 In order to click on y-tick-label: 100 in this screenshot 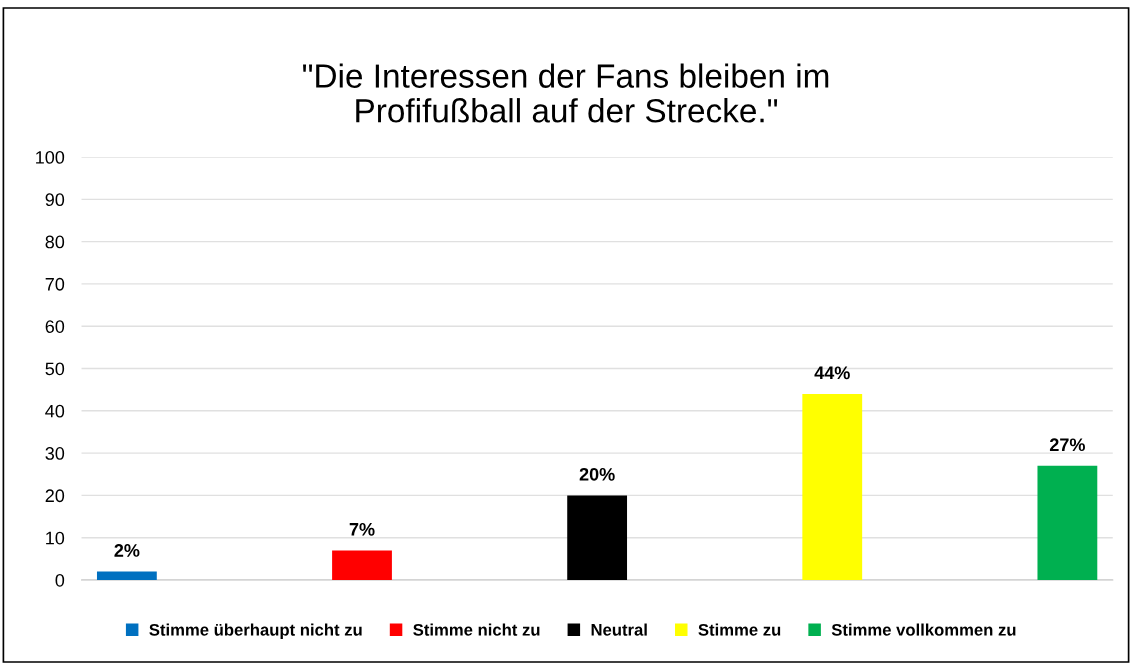, I will do `click(50, 157)`.